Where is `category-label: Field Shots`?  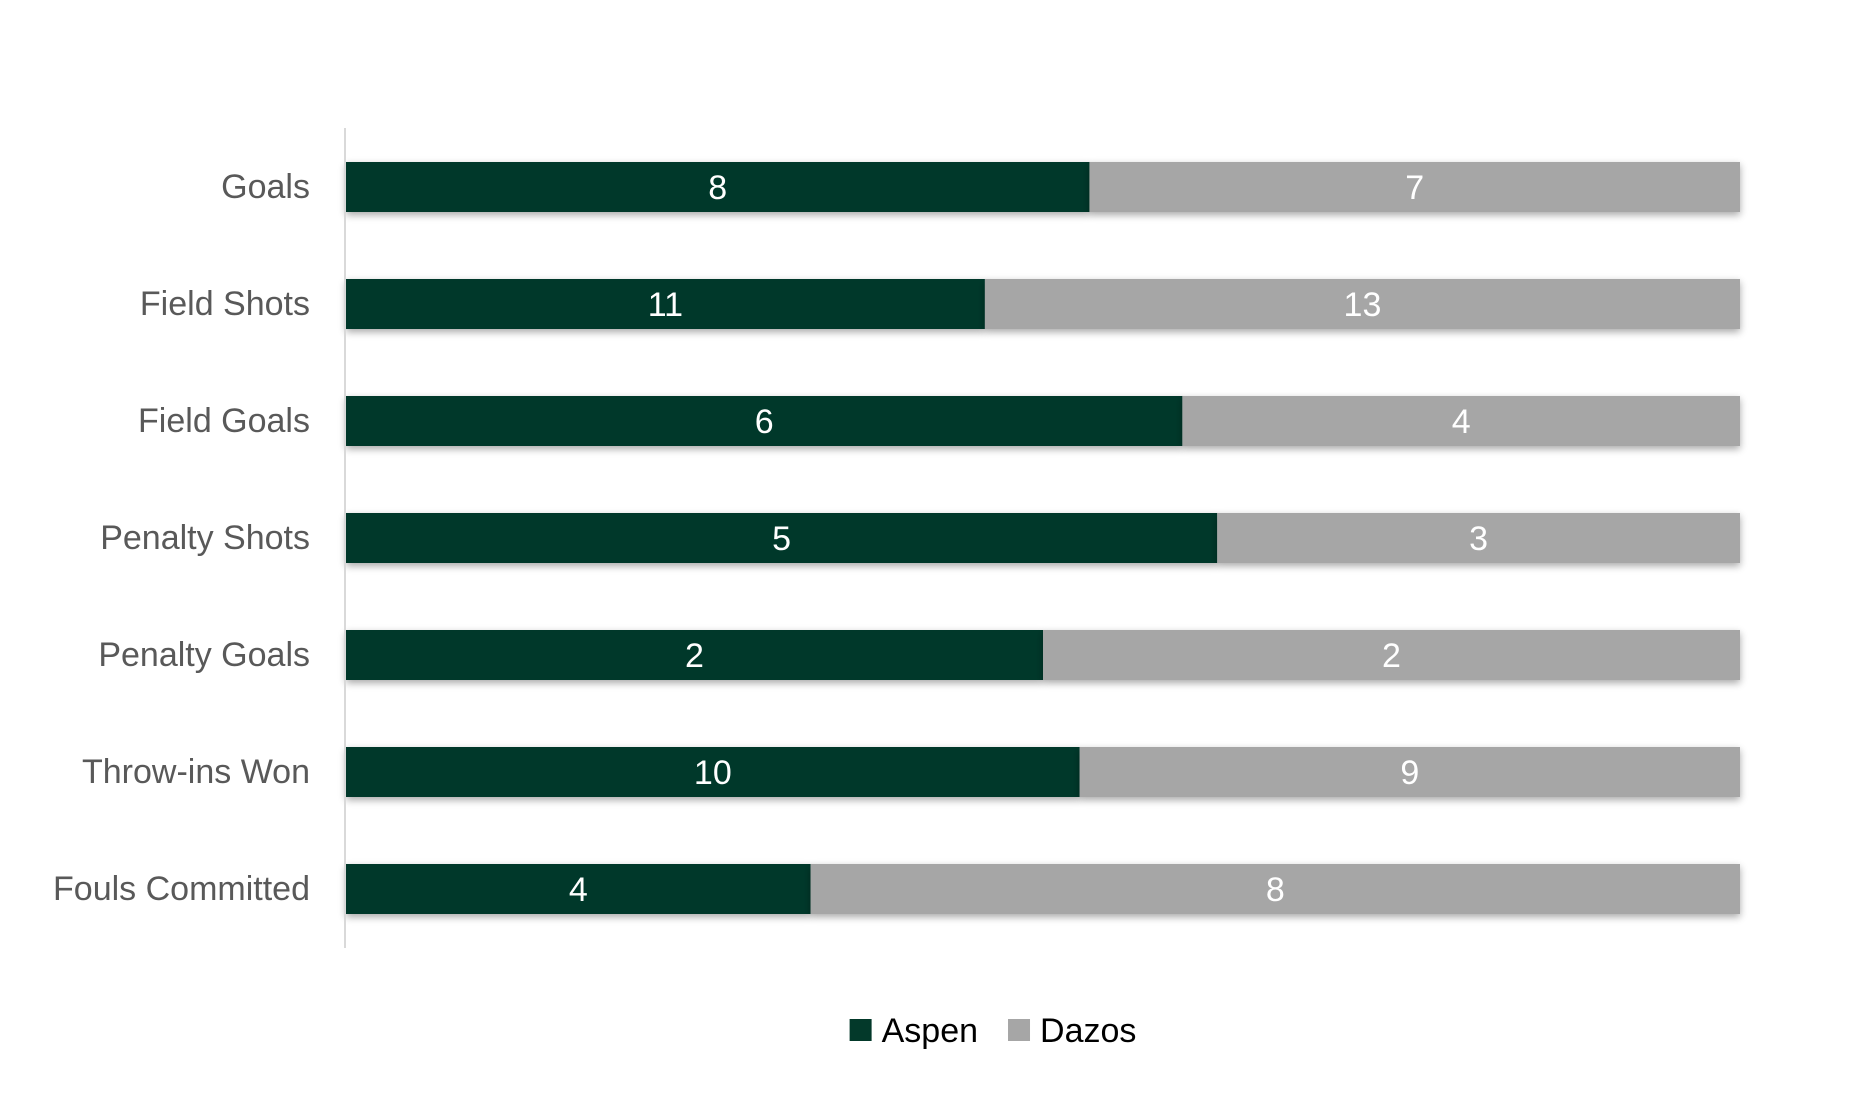
category-label: Field Shots is located at coordinates (225, 304).